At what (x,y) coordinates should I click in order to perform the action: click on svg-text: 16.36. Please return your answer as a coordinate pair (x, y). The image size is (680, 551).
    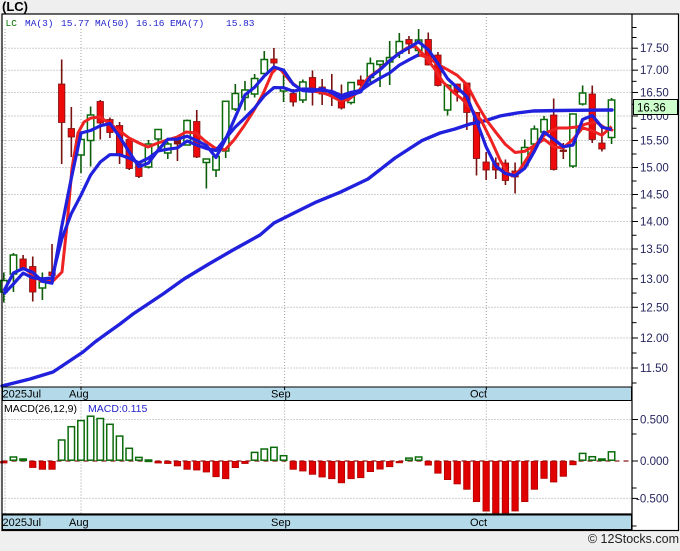
    Looking at the image, I should click on (651, 109).